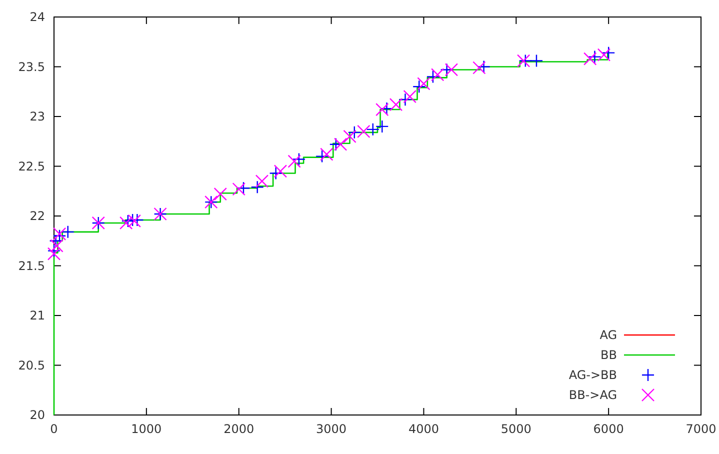 The height and width of the screenshot is (454, 719). Describe the element at coordinates (31, 67) in the screenshot. I see `y-tick-label: 23.5` at that location.